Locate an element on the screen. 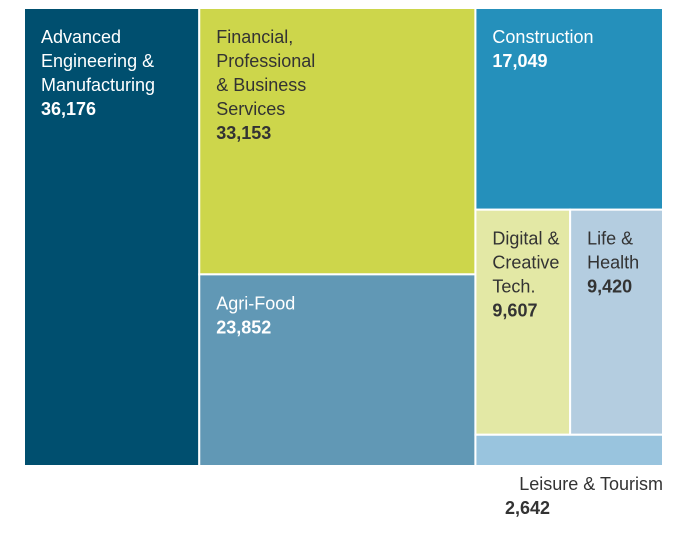 The height and width of the screenshot is (540, 687). value-leisure-tourism: 2,642 is located at coordinates (527, 508).